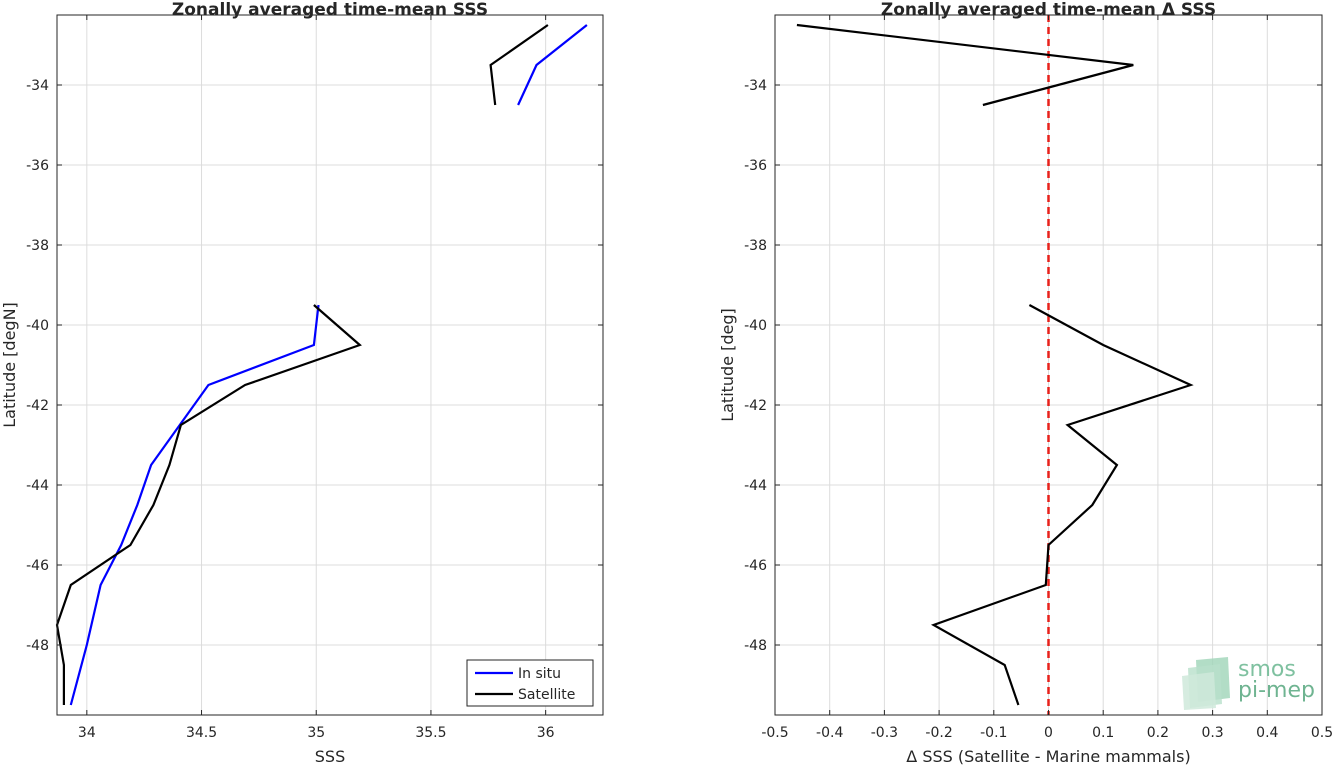 The height and width of the screenshot is (765, 1333). What do you see at coordinates (87, 733) in the screenshot?
I see `x-tick-label: 34` at bounding box center [87, 733].